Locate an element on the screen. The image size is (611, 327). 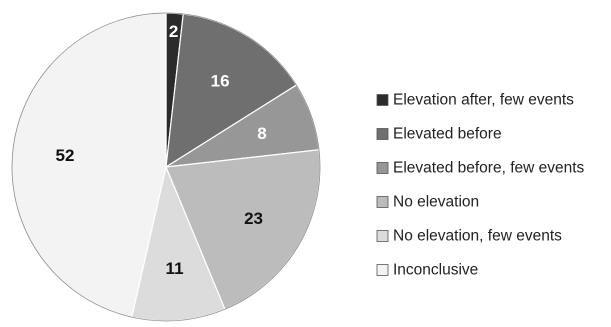
legend-label: No elevation, few events is located at coordinates (477, 236).